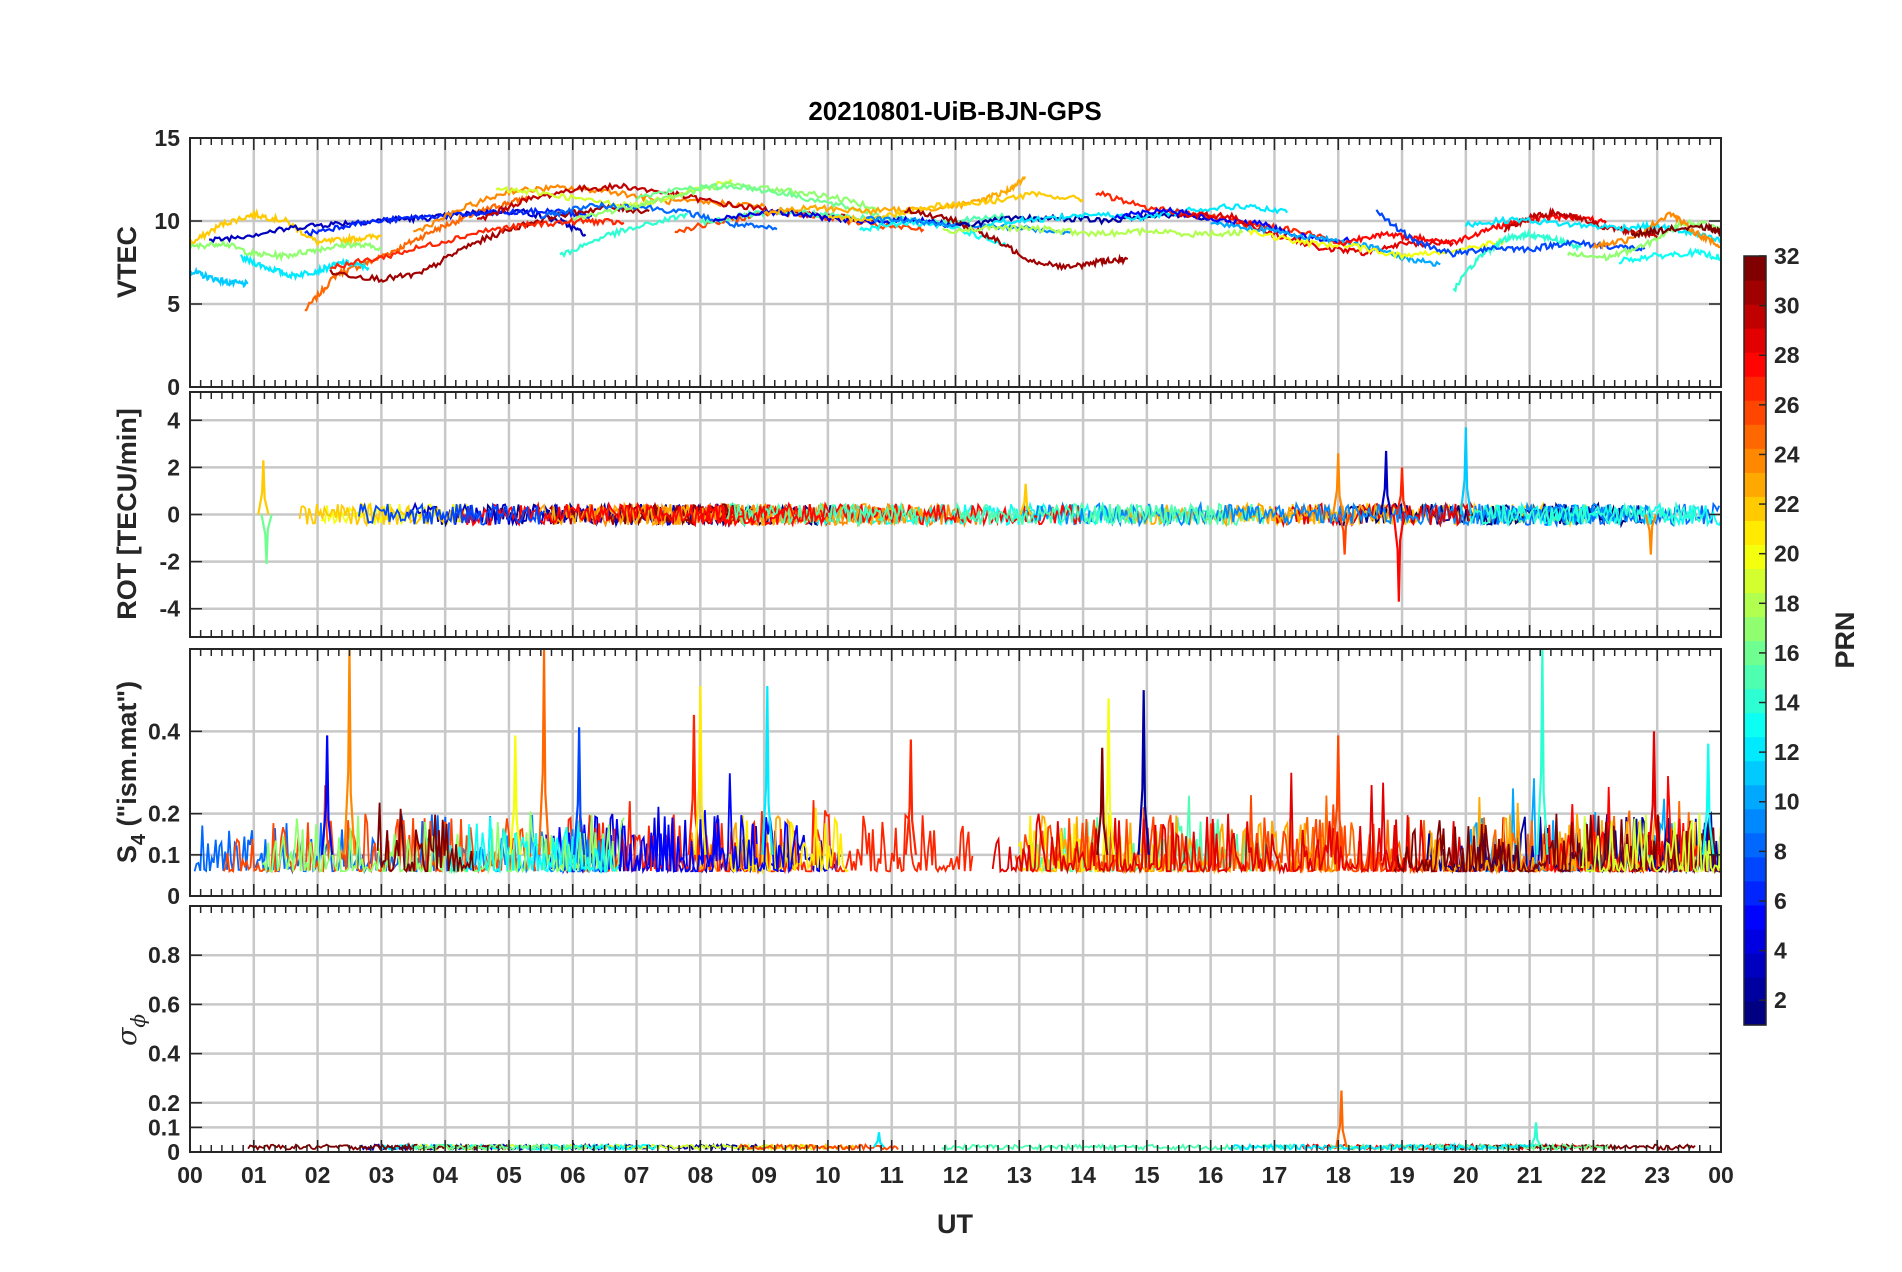 The image size is (1902, 1272). Describe the element at coordinates (173, 420) in the screenshot. I see `y-tick-label: 4` at that location.